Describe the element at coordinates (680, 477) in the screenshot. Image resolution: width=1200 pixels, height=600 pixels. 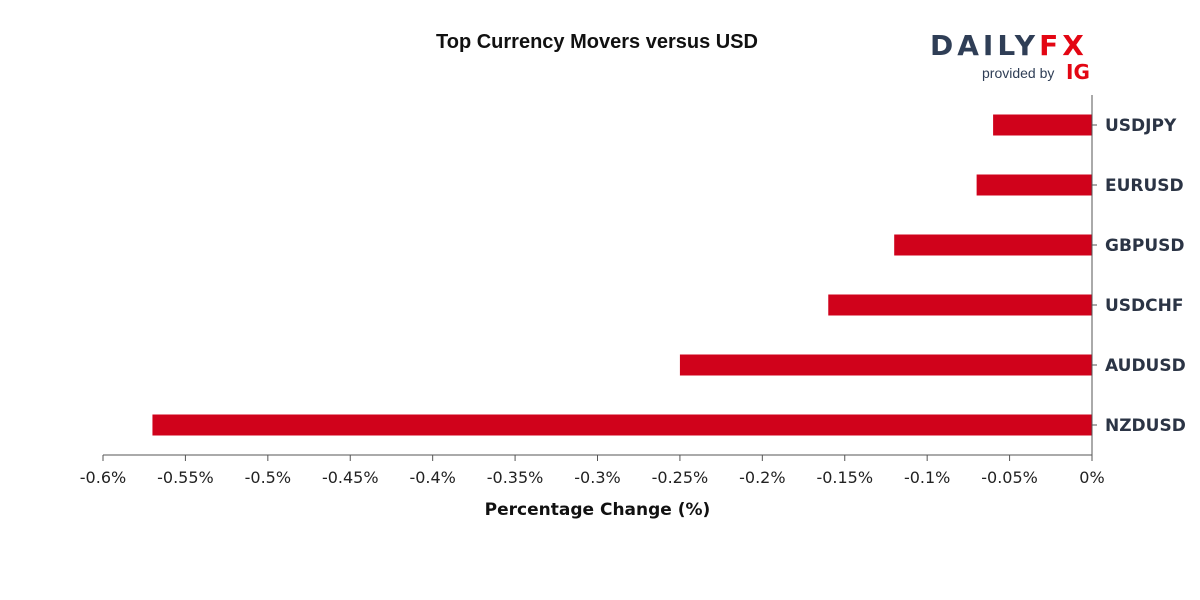
I see `x-tick-label: -0.25%` at that location.